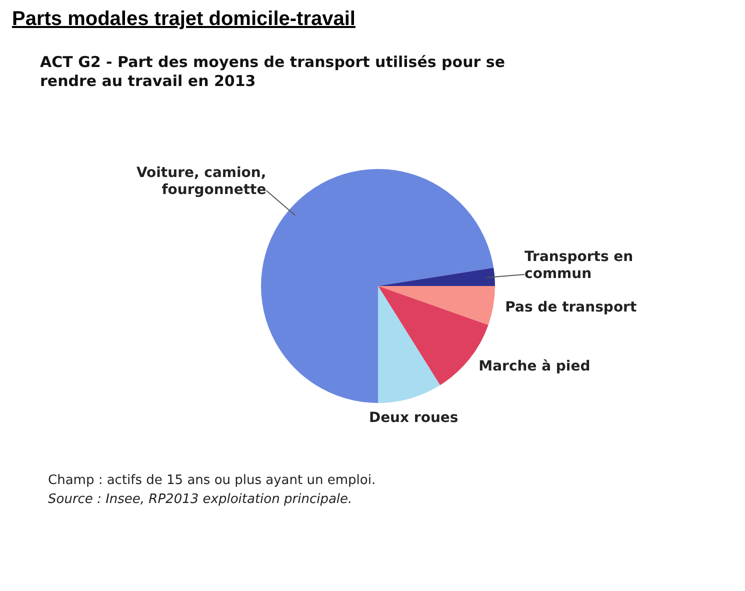  Describe the element at coordinates (579, 265) in the screenshot. I see `slice-label: Transports en commun` at that location.